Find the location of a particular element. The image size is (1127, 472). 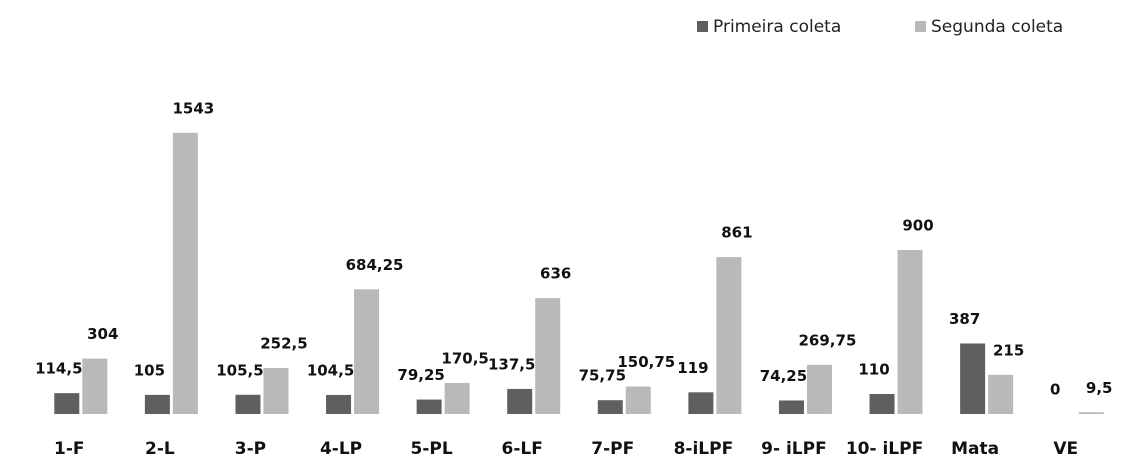

x-tick-label: VE is located at coordinates (1065, 449).